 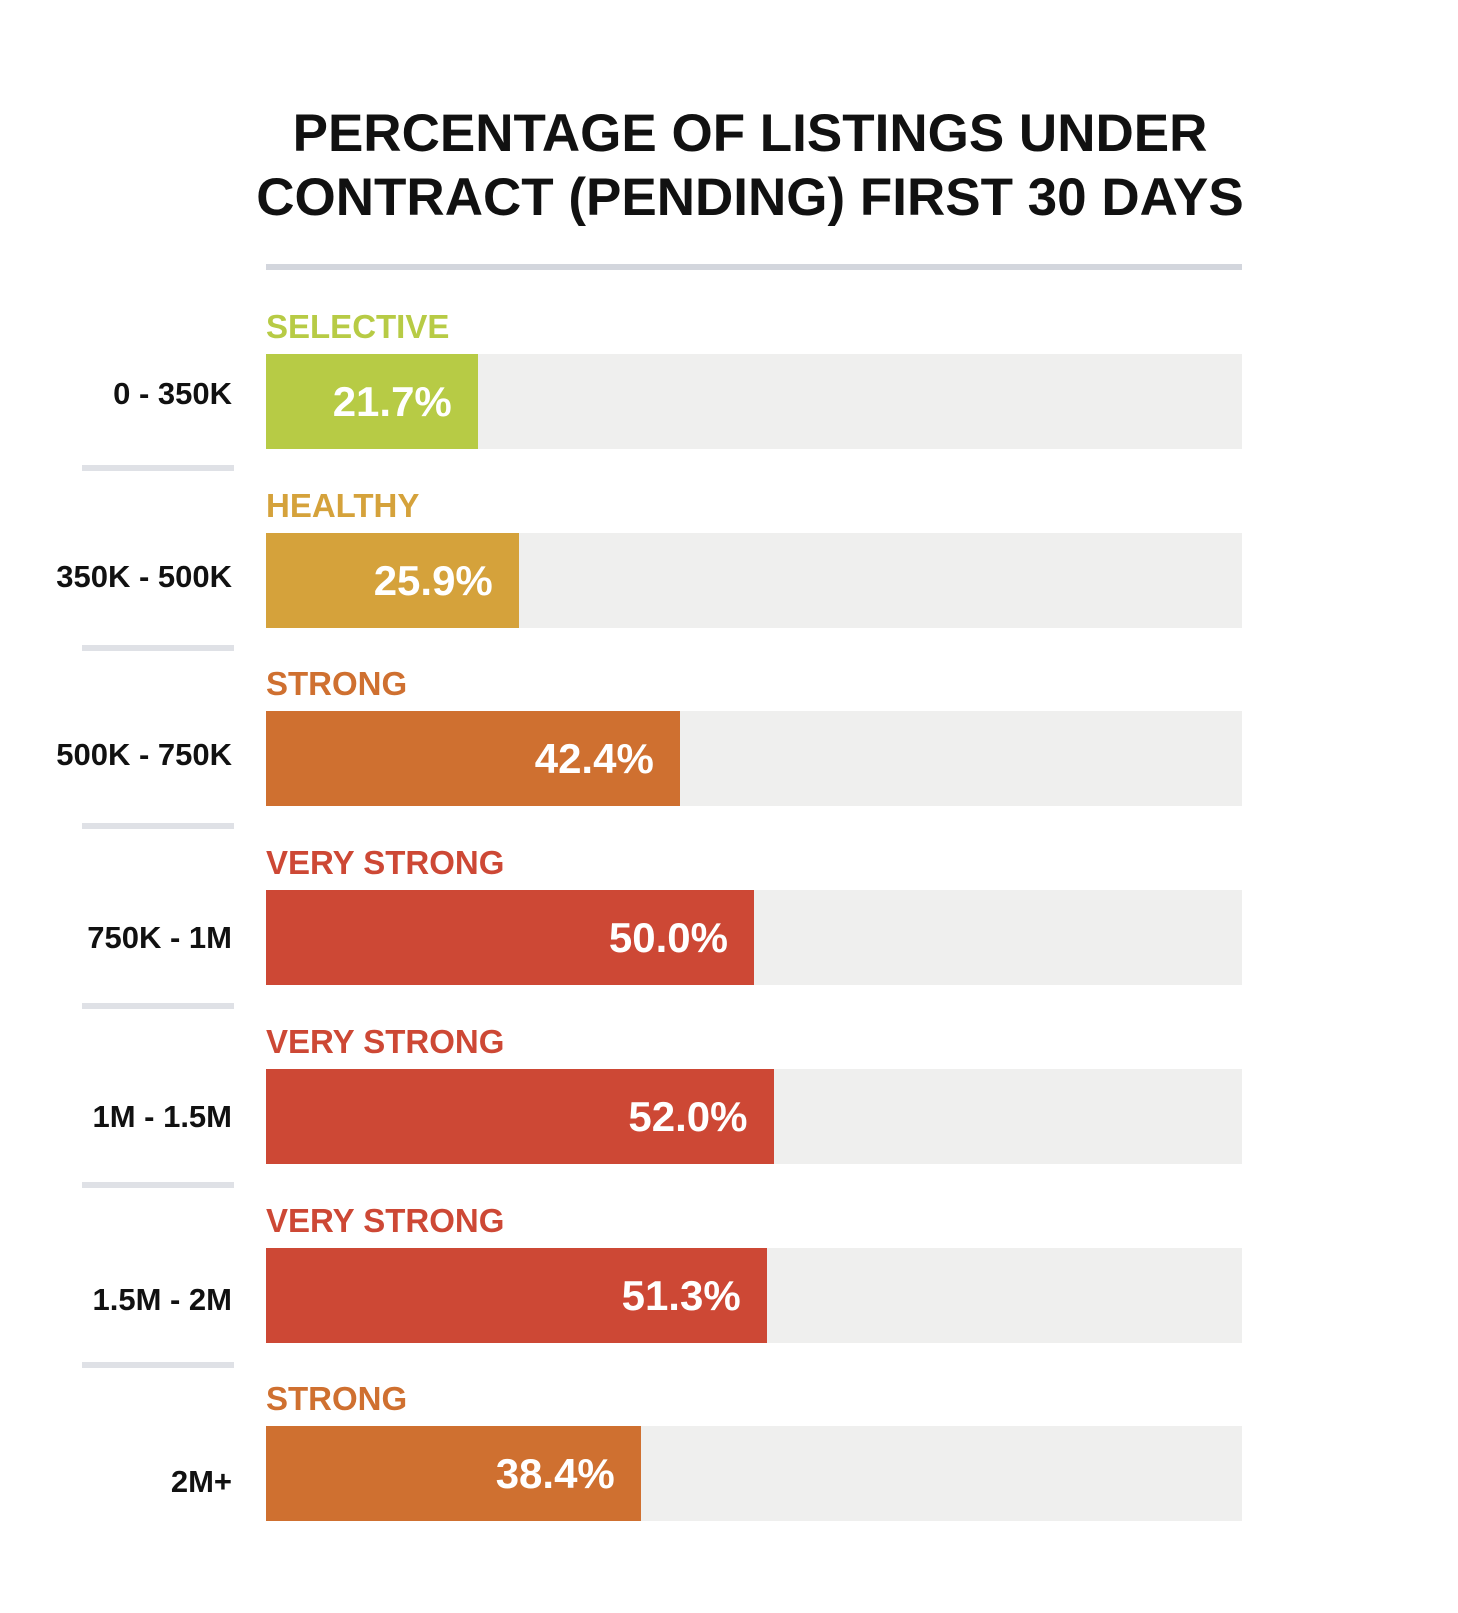 What do you see at coordinates (750, 197) in the screenshot?
I see `chart-title-line-2: CONTRACT (PENDING) FIRST 30 DAYS` at bounding box center [750, 197].